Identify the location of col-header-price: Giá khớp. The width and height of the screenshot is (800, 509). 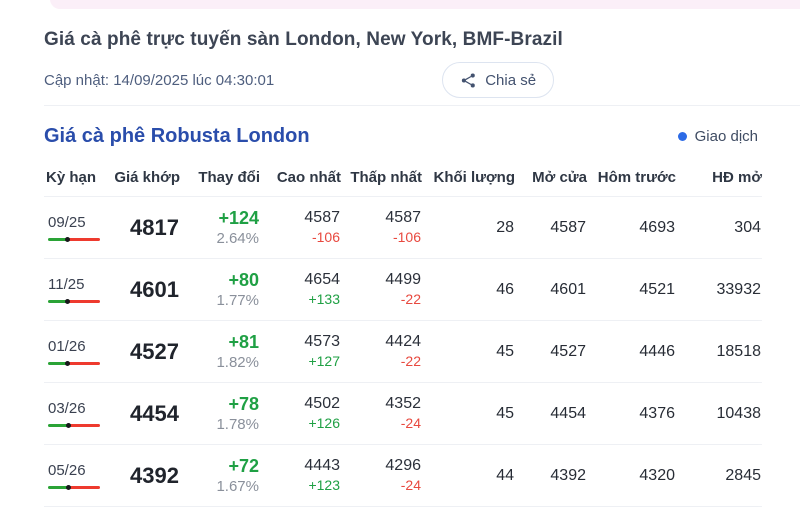
(147, 180).